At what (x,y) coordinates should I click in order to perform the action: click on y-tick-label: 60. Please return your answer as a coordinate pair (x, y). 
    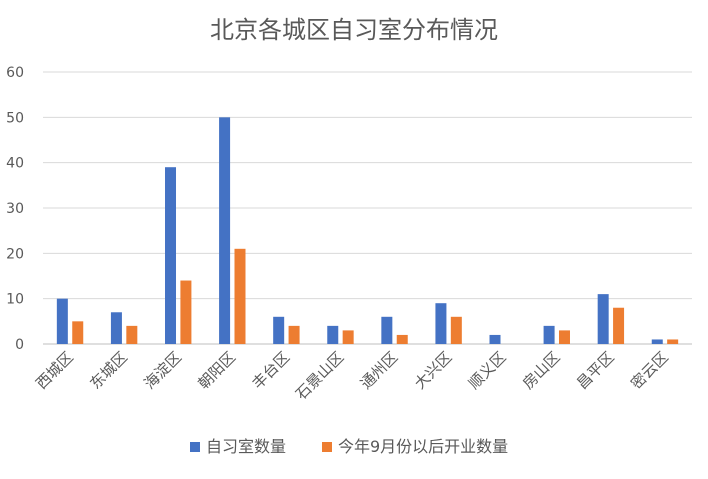
    Looking at the image, I should click on (15, 73).